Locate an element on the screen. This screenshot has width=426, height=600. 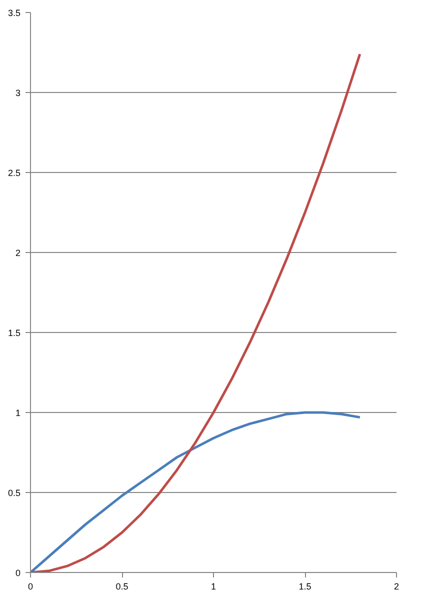
x-tick-label: 1.5 is located at coordinates (305, 587).